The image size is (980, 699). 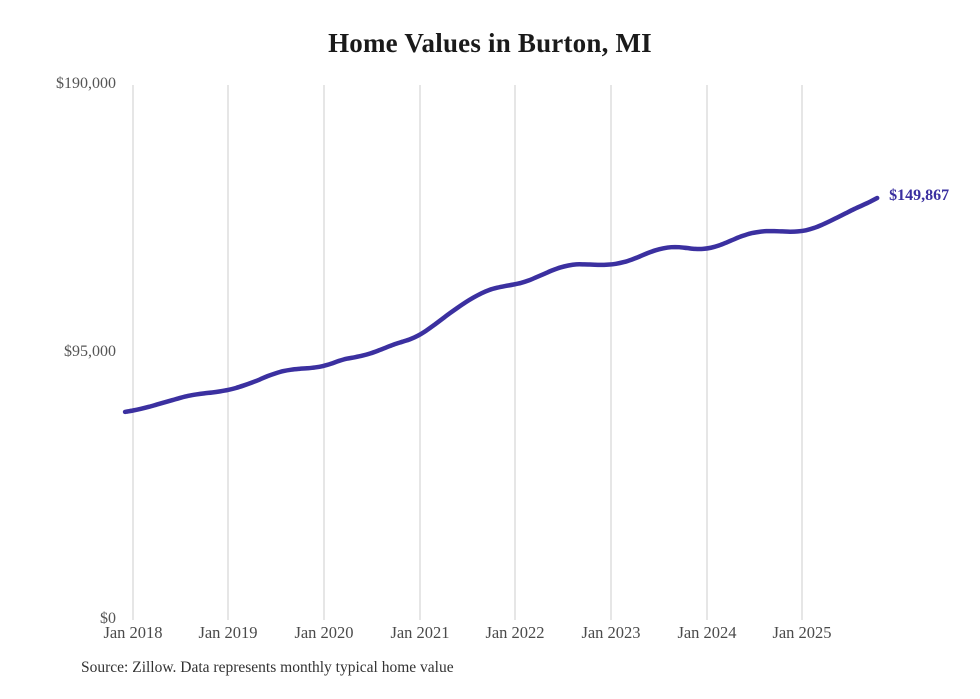 I want to click on y-axis-tick-label-bottom: $0, so click(x=108, y=618).